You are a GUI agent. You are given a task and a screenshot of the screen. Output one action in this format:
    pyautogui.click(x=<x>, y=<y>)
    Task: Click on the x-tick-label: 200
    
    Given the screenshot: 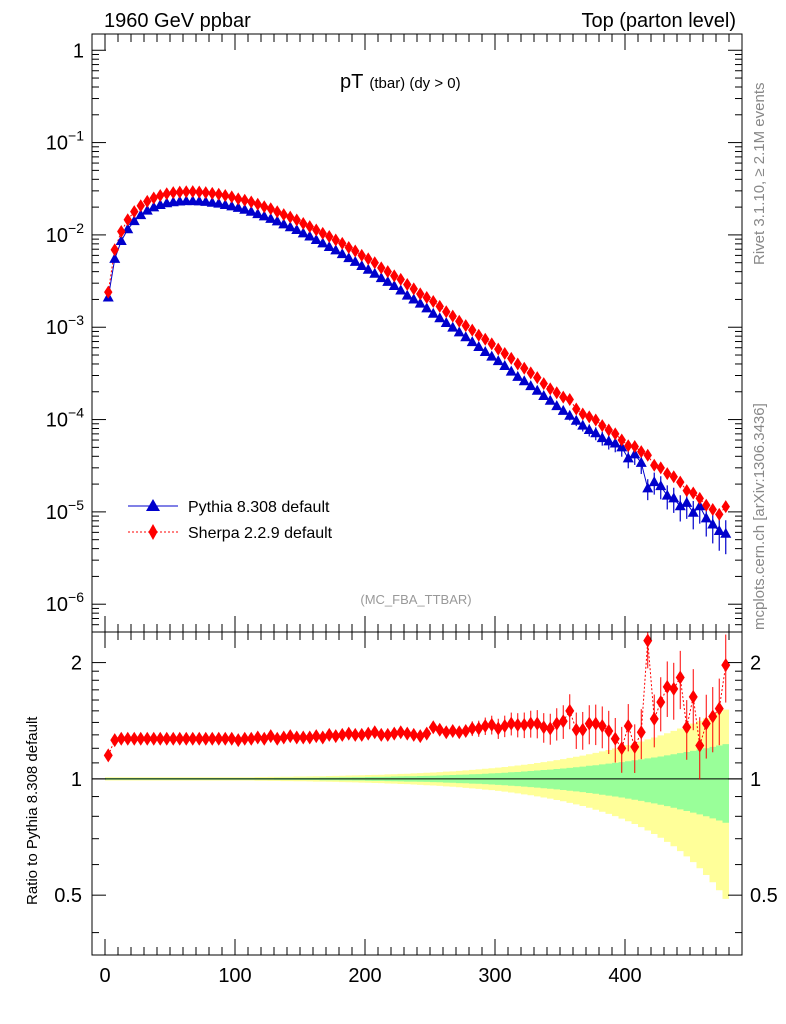 What is the action you would take?
    pyautogui.click(x=364, y=976)
    